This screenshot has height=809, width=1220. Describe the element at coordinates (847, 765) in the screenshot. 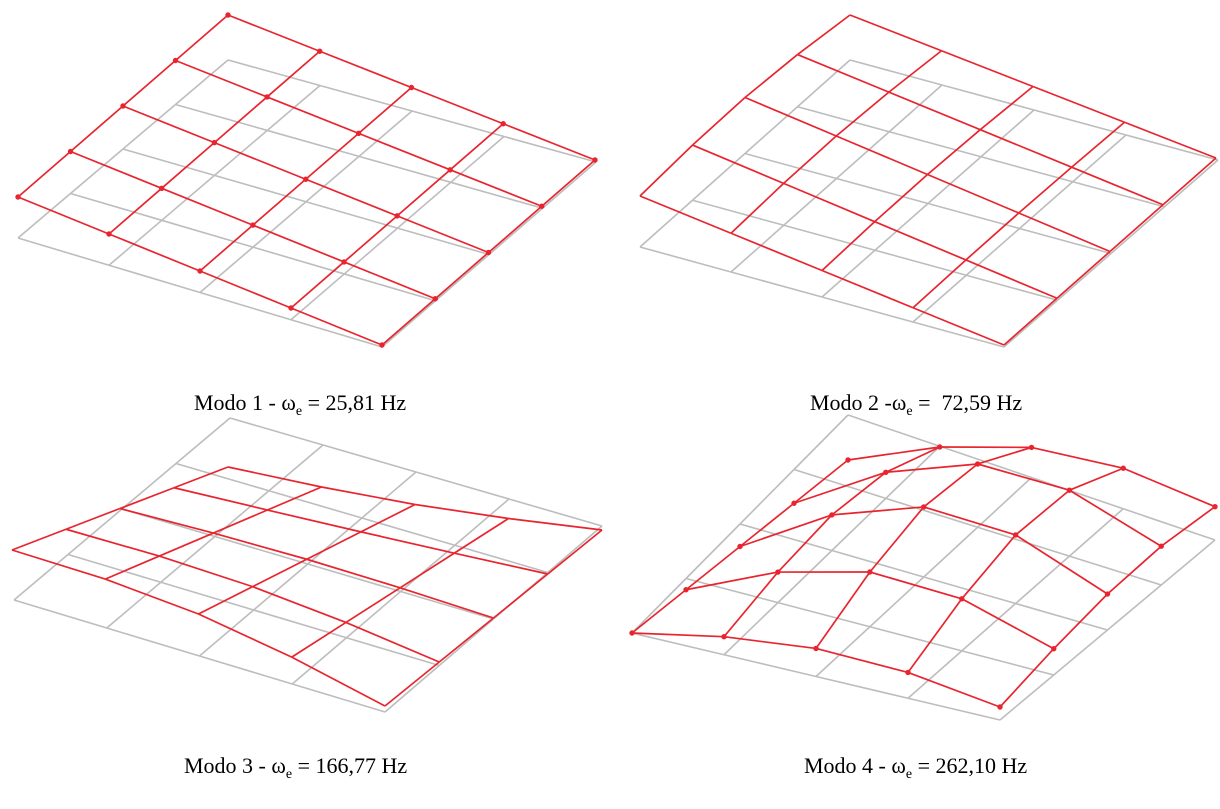

I see `mode-4-label: Modo 4 -` at that location.